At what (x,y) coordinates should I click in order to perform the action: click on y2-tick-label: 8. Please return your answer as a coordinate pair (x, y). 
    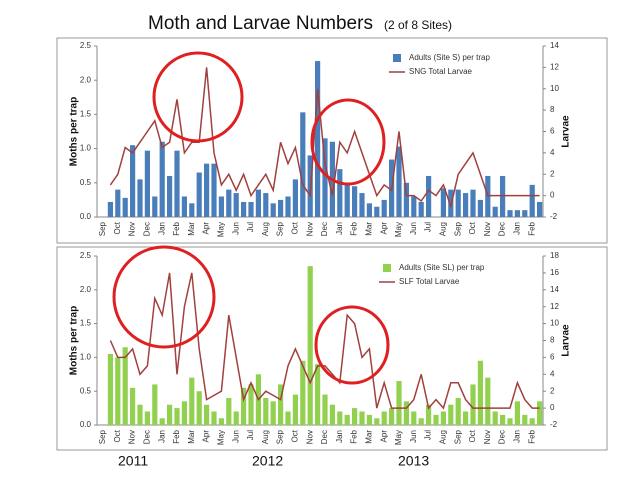
    Looking at the image, I should click on (552, 109).